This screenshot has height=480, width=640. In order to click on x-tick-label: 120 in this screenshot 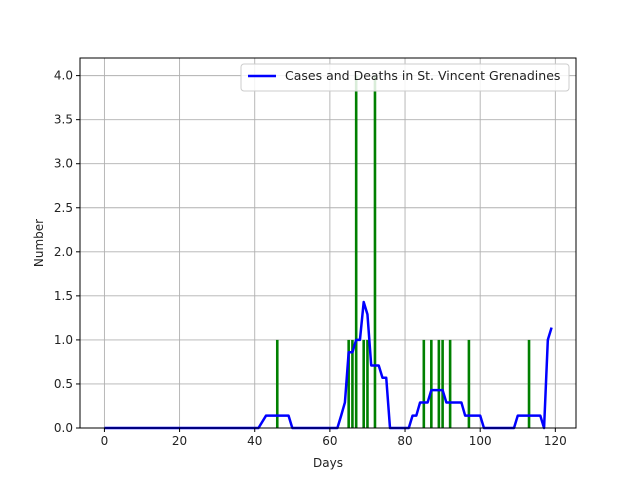, I will do `click(555, 441)`.